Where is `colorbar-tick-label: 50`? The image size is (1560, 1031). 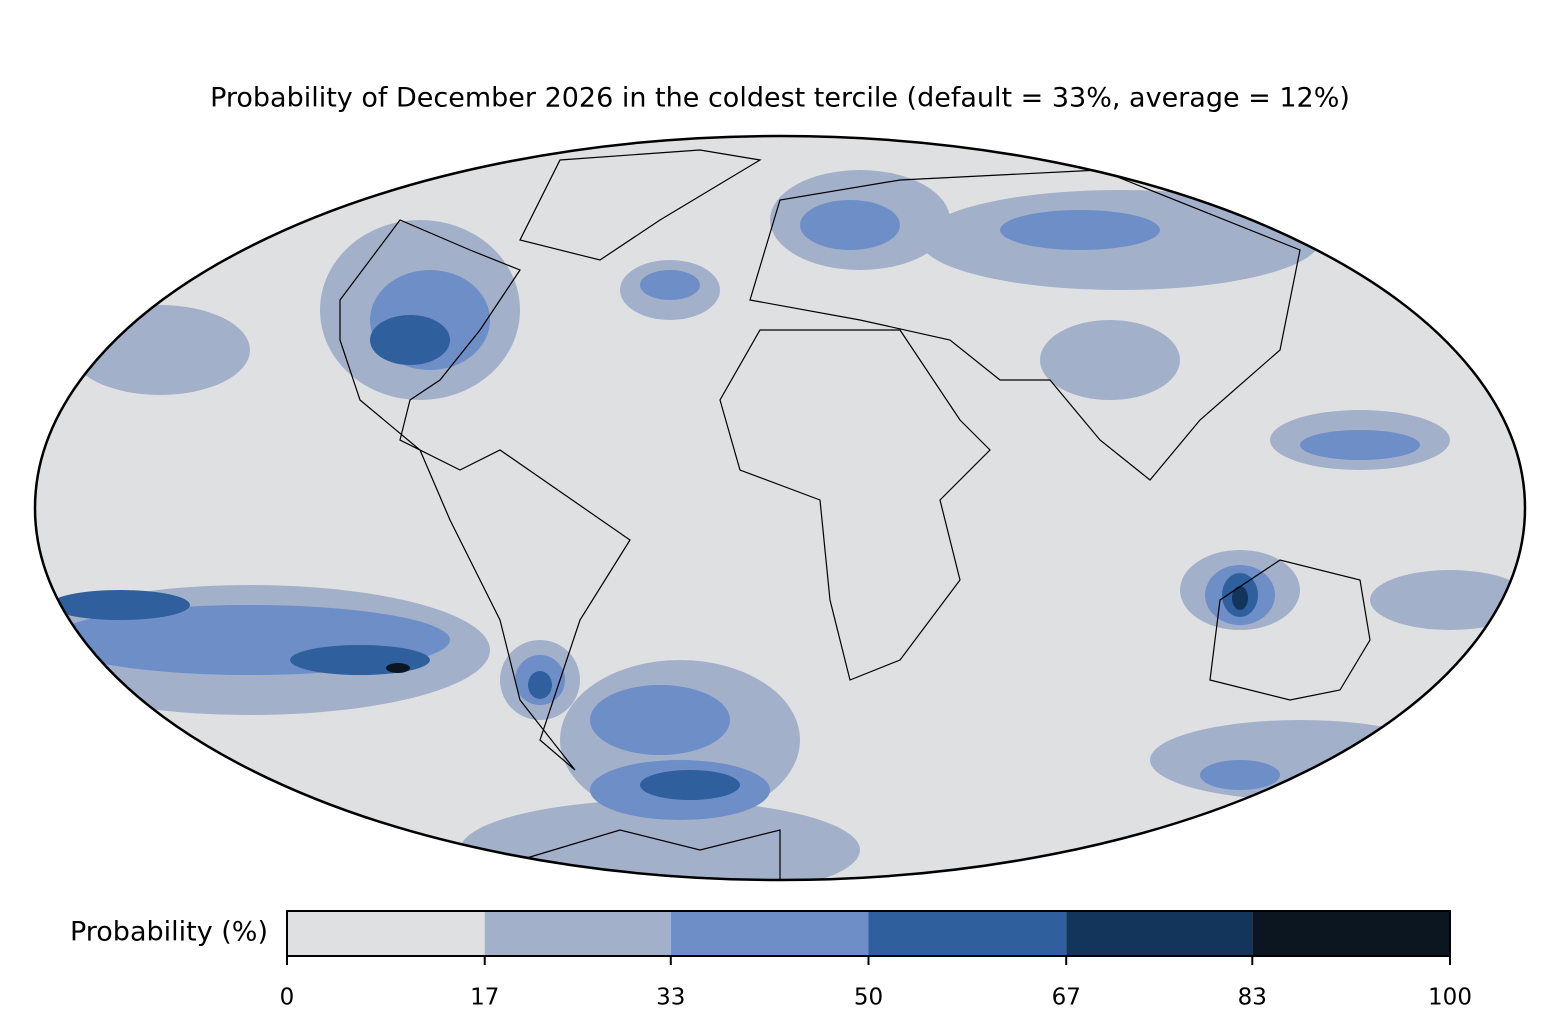
colorbar-tick-label: 50 is located at coordinates (868, 998).